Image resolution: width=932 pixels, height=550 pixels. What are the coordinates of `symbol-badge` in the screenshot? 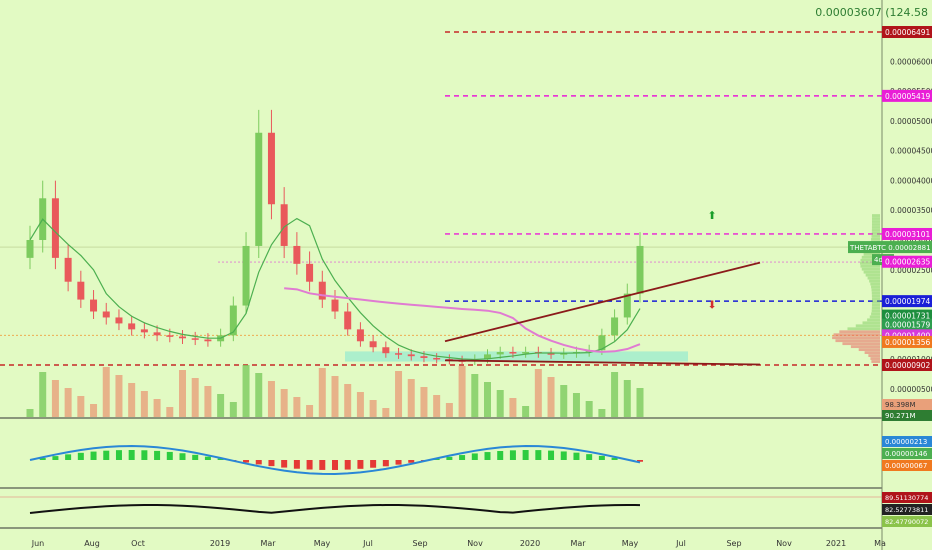 It's located at (890, 247).